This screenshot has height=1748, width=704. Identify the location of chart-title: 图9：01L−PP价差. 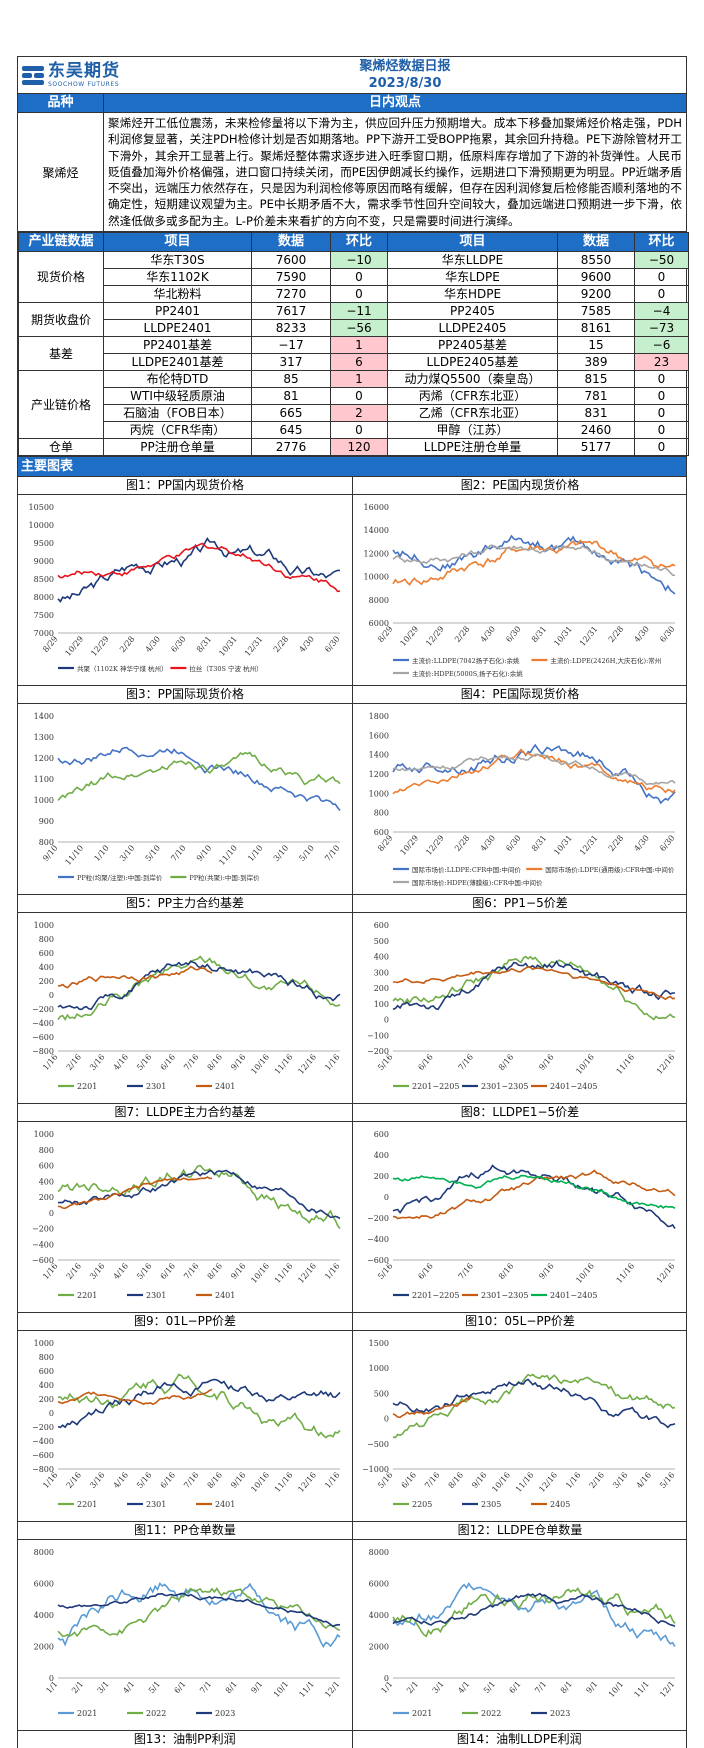
(185, 1322).